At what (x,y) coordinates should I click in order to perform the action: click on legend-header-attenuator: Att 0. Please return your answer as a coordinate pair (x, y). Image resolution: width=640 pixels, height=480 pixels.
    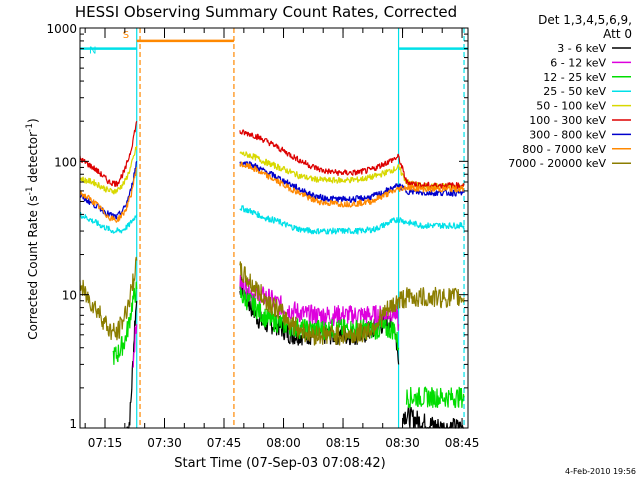
    Looking at the image, I should click on (617, 34).